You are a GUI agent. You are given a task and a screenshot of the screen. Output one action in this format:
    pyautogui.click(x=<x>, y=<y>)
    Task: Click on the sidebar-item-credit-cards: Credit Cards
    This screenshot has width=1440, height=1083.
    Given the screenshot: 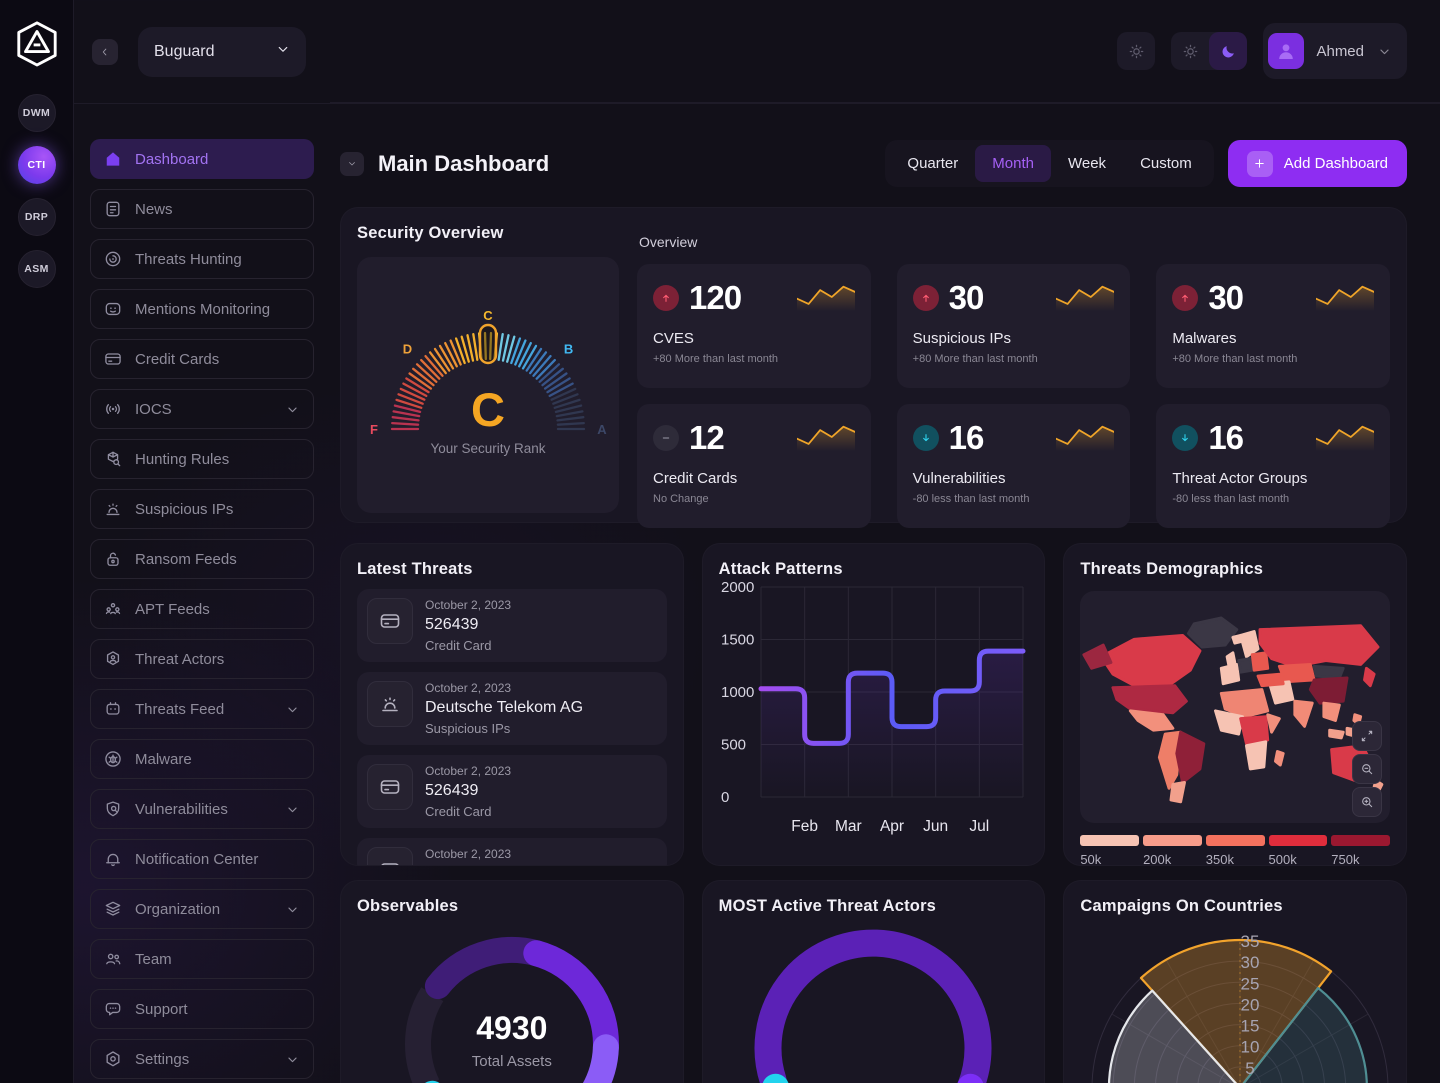 What is the action you would take?
    pyautogui.click(x=202, y=359)
    